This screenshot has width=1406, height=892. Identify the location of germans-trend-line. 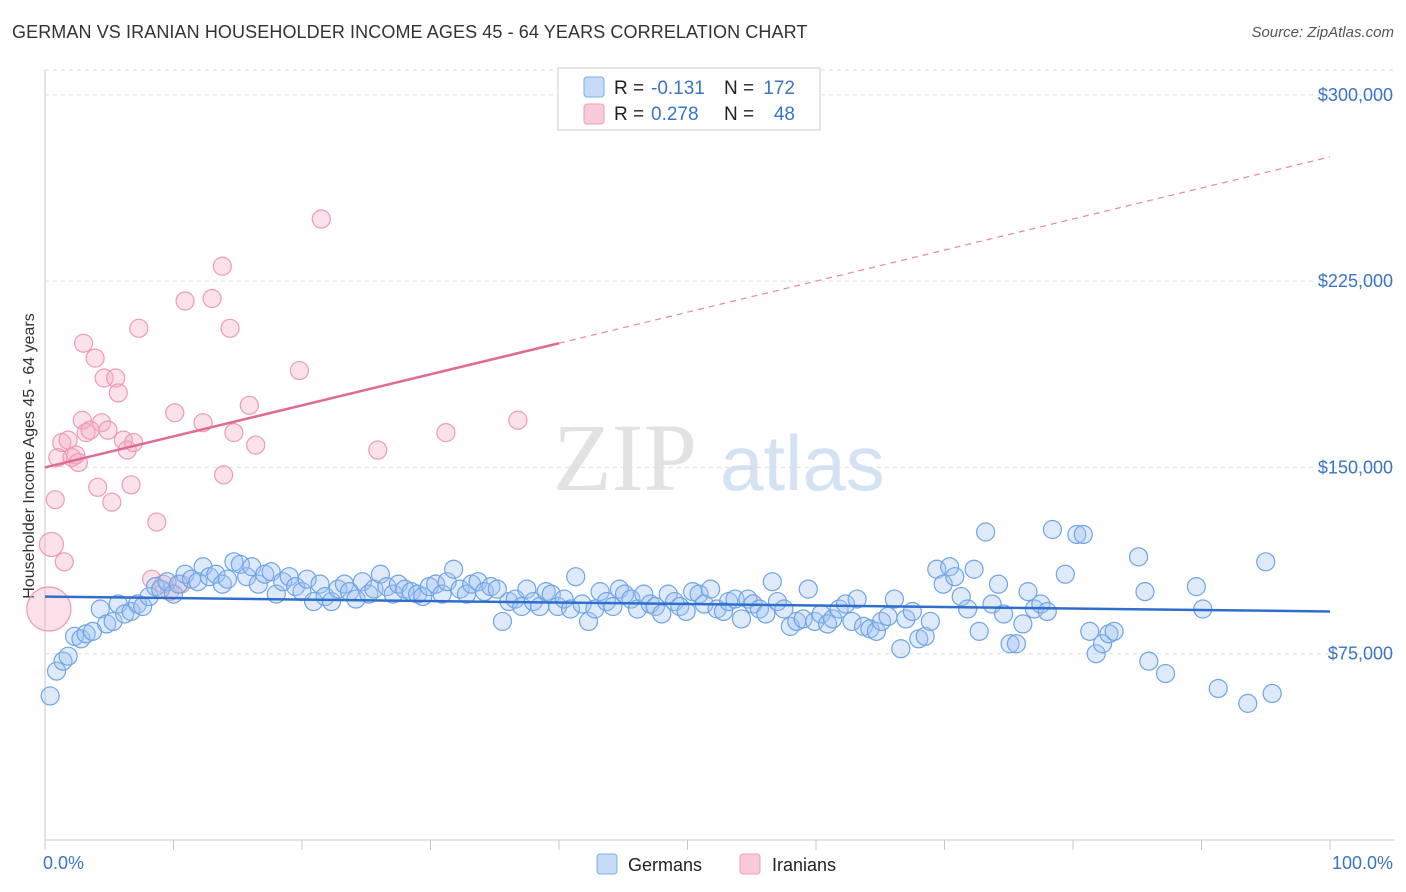
(687, 604).